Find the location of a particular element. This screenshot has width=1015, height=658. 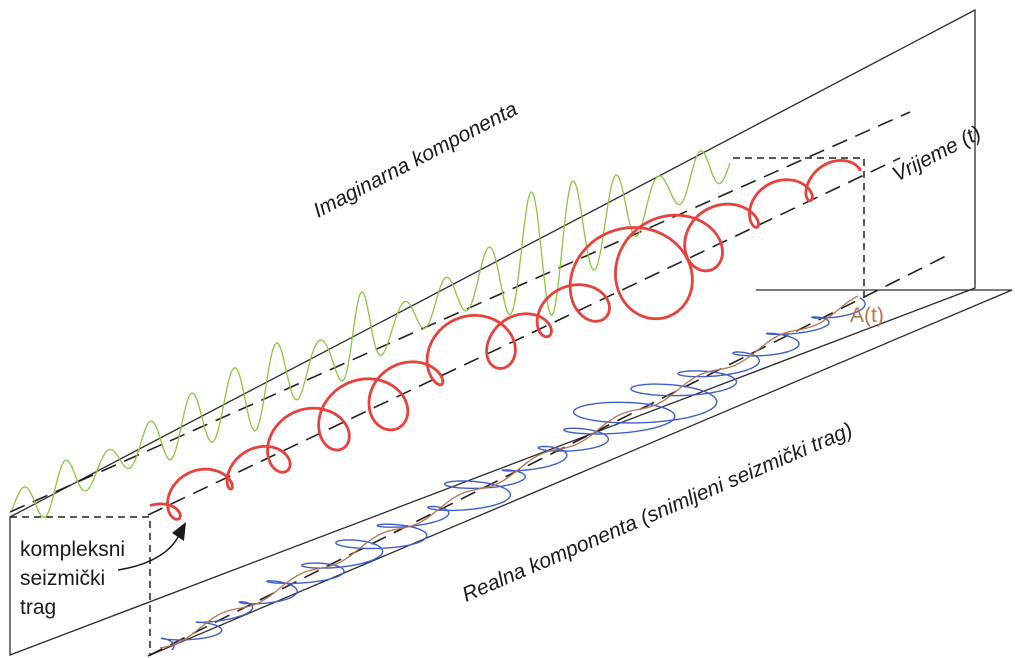

pointer-arrow-head is located at coordinates (179, 531).